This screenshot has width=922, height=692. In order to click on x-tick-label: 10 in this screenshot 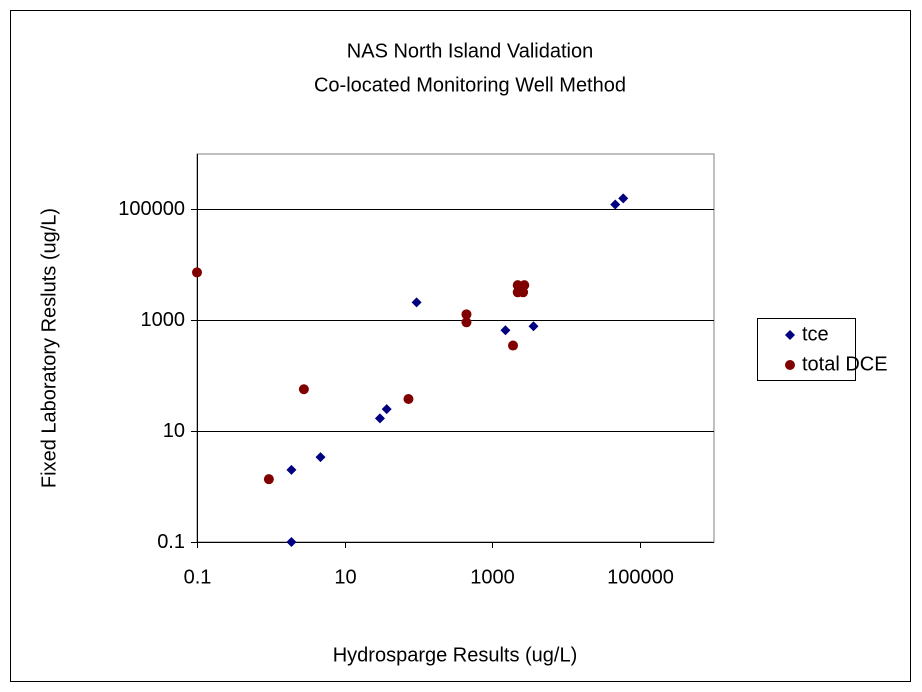, I will do `click(345, 577)`.